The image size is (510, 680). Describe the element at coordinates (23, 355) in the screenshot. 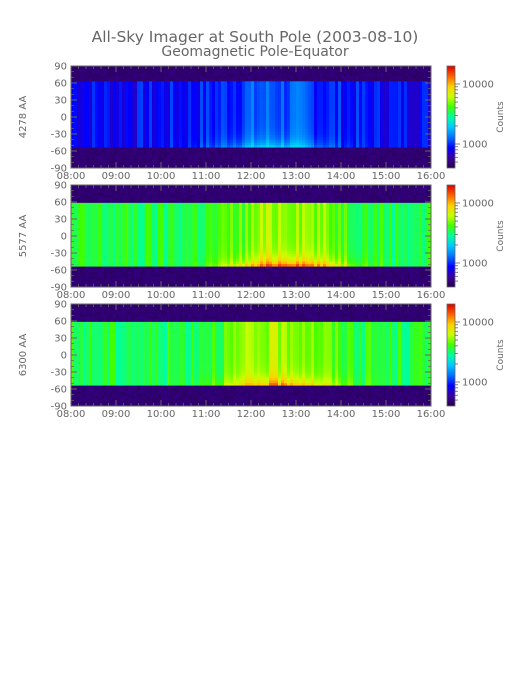

I see `y-axis-label: 6300 AA` at that location.